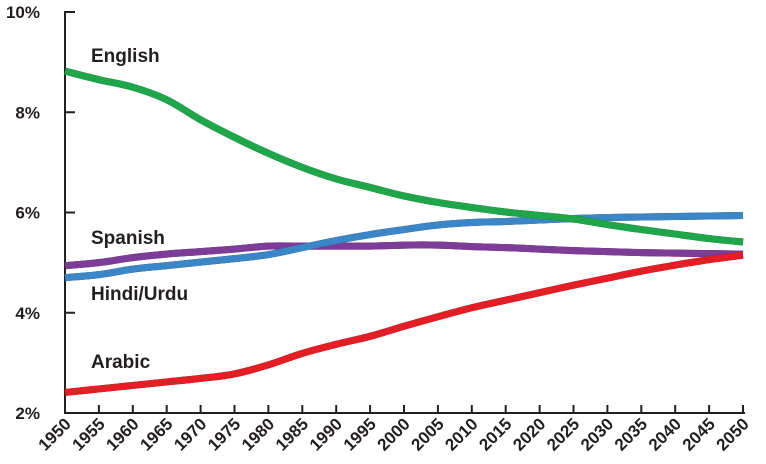 The width and height of the screenshot is (766, 464). What do you see at coordinates (665, 434) in the screenshot?
I see `x-tick-label: 2040` at bounding box center [665, 434].